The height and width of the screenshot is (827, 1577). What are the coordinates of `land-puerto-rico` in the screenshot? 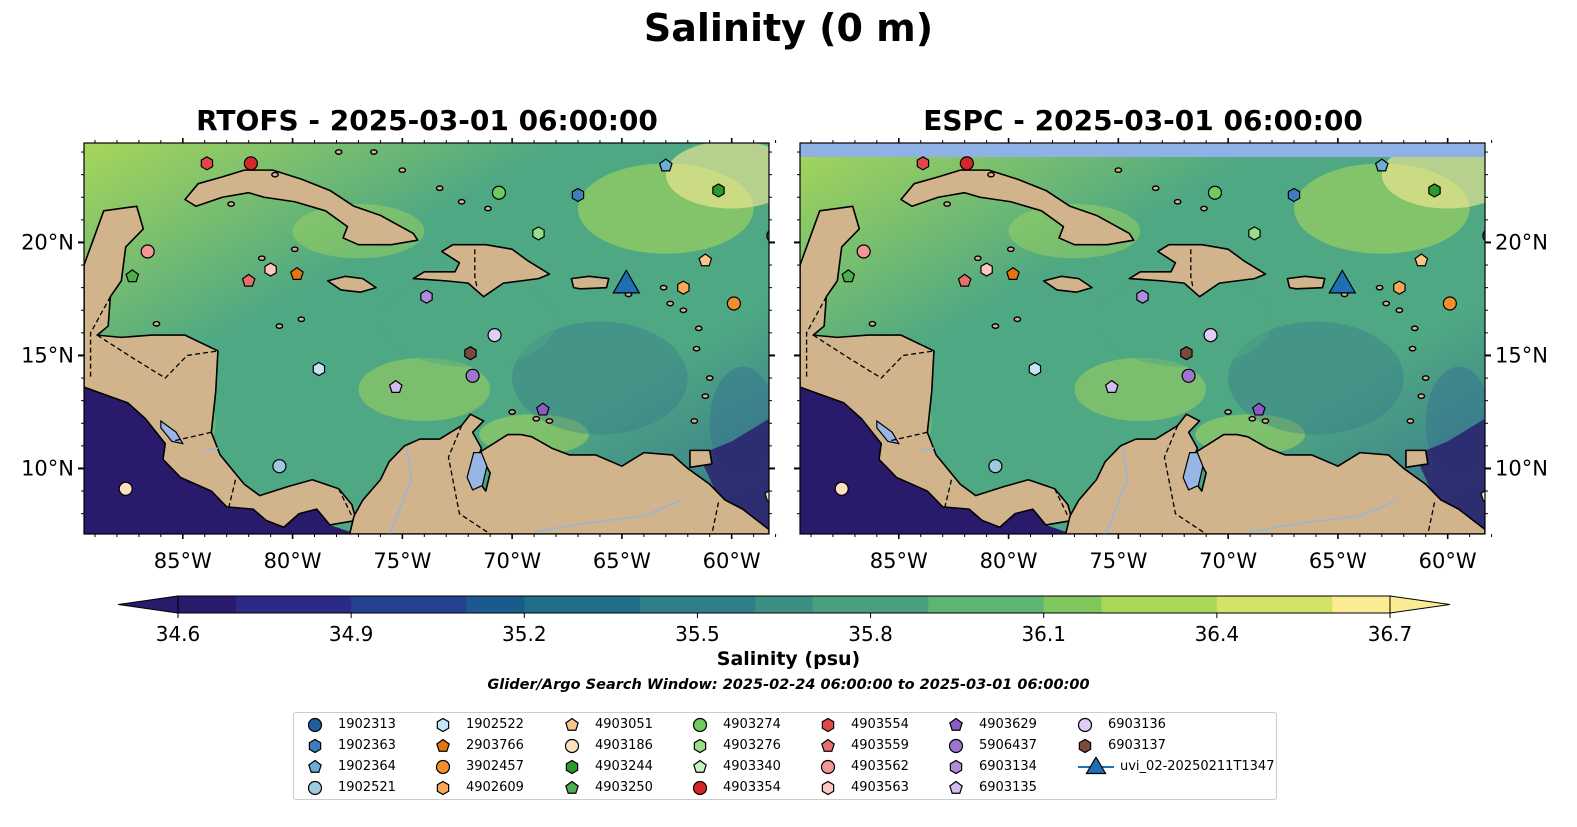 It's located at (590, 282).